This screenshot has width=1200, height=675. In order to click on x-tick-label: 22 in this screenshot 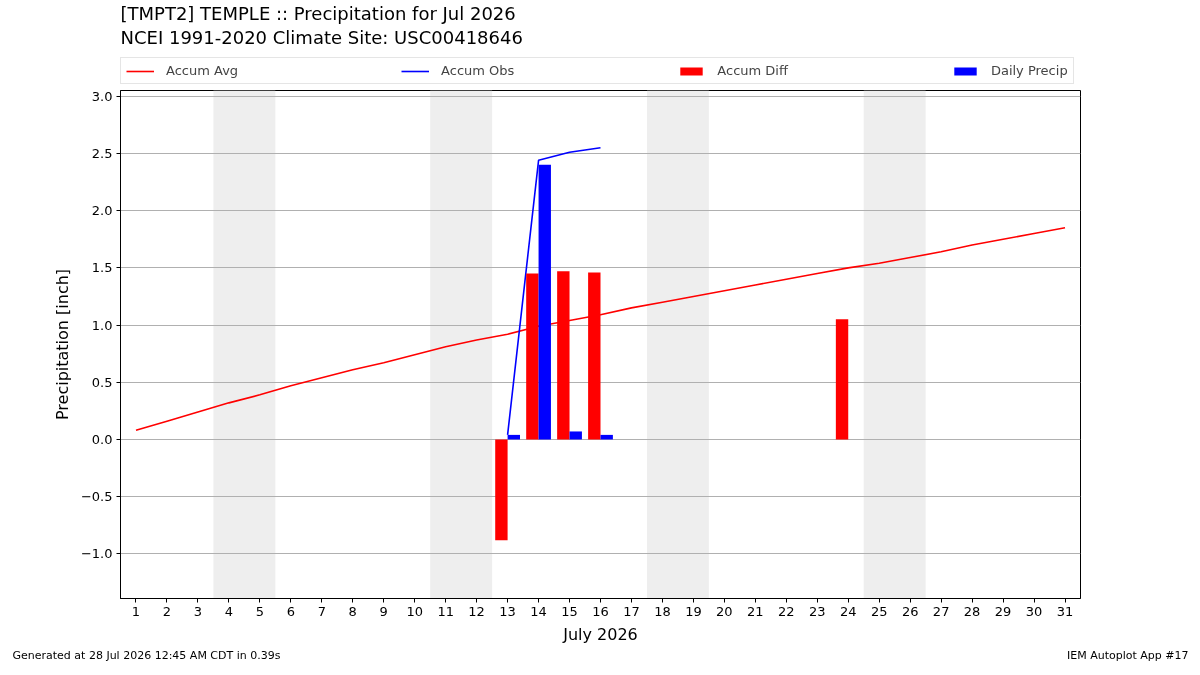, I will do `click(786, 611)`.